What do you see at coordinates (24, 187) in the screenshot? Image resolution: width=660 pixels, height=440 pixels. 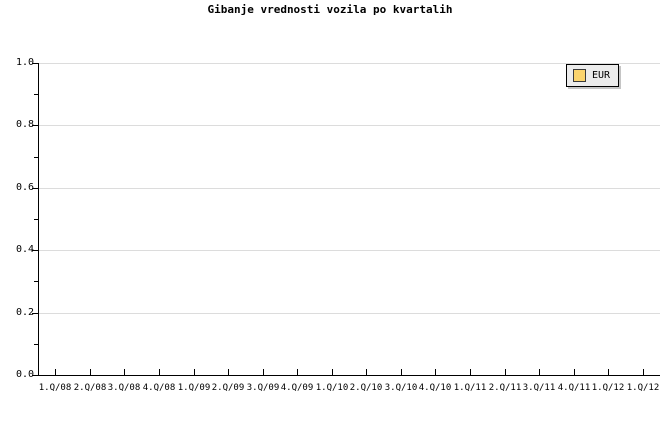 I see `y-axis-tick-label: 0.6` at bounding box center [24, 187].